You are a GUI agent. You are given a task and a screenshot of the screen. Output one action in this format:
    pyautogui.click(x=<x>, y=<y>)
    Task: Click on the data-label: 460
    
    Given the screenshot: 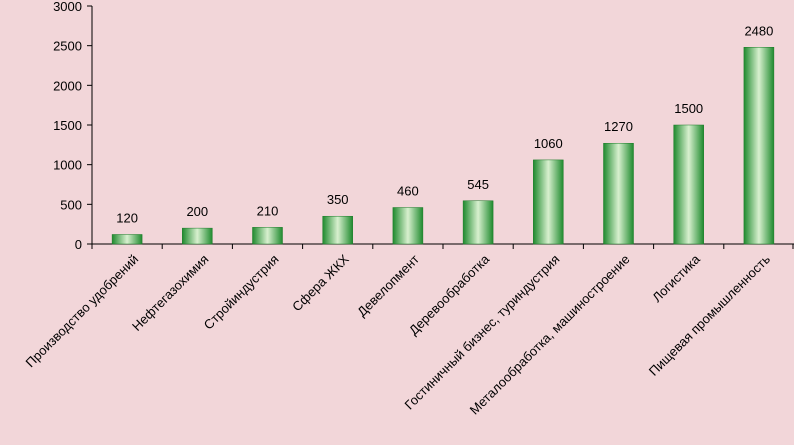 What is the action you would take?
    pyautogui.click(x=408, y=191)
    